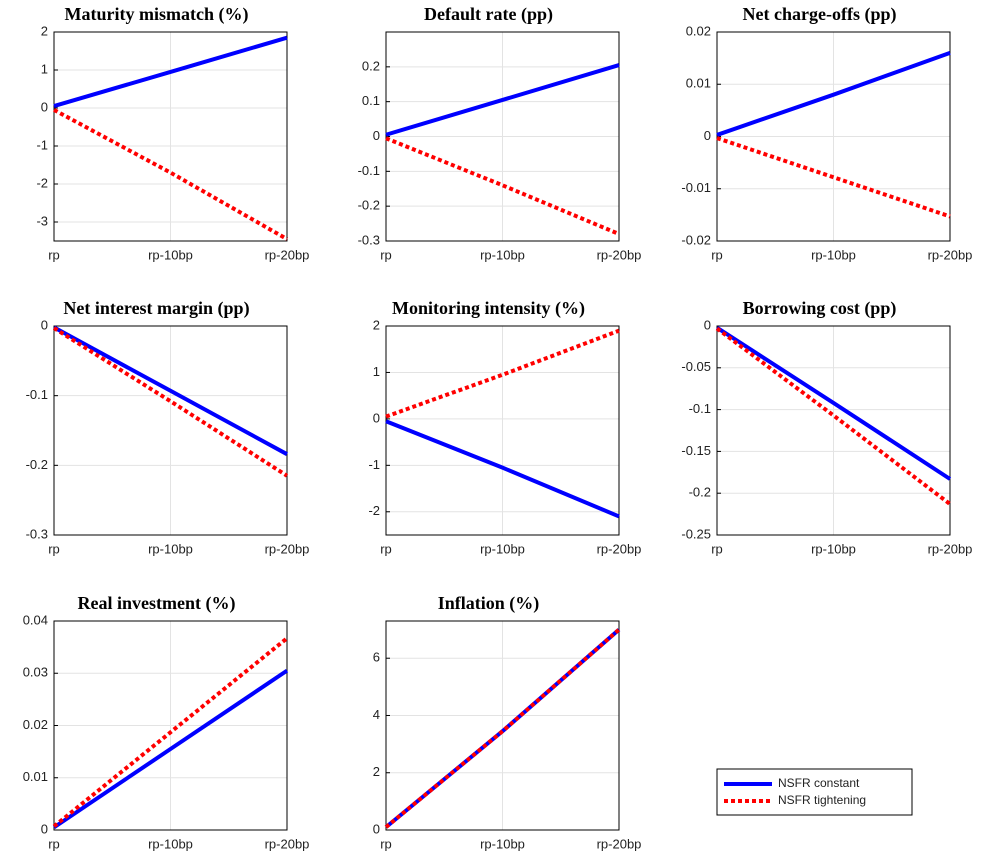 This screenshot has height=861, width=982. I want to click on y-tick-label: -0.02, so click(696, 239).